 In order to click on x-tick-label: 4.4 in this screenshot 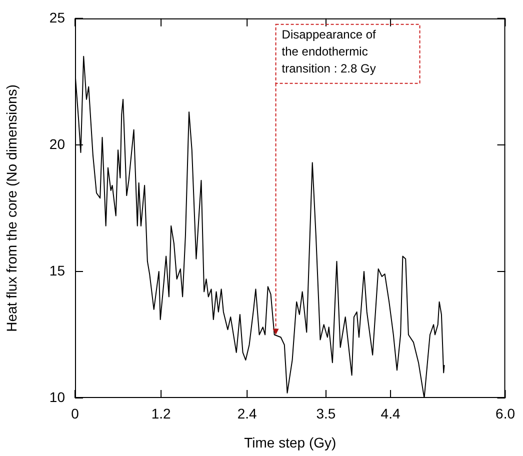, I will do `click(390, 413)`.